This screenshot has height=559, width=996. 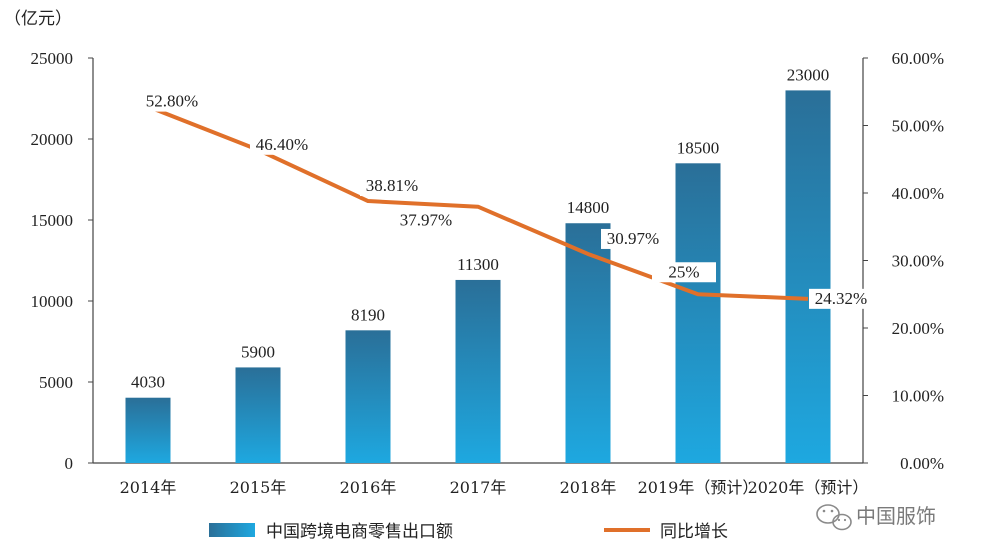 What do you see at coordinates (148, 487) in the screenshot?
I see `x-category-label: 2014年` at bounding box center [148, 487].